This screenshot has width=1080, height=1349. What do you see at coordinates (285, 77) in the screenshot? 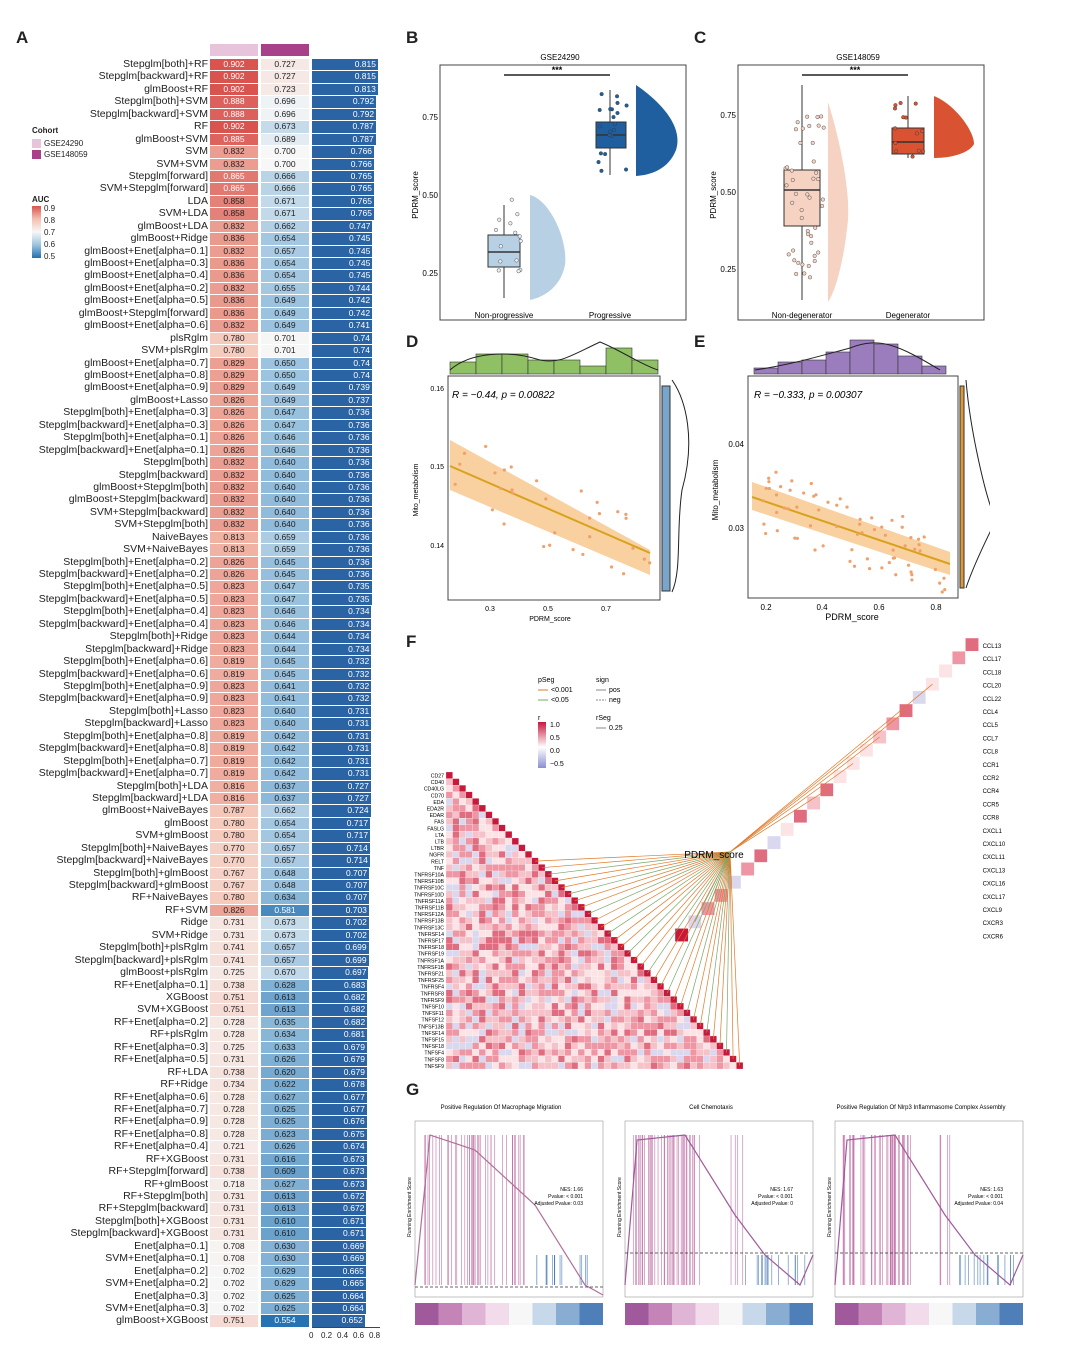
I see `auc-cell-gse148059: 0.727` at bounding box center [285, 77].